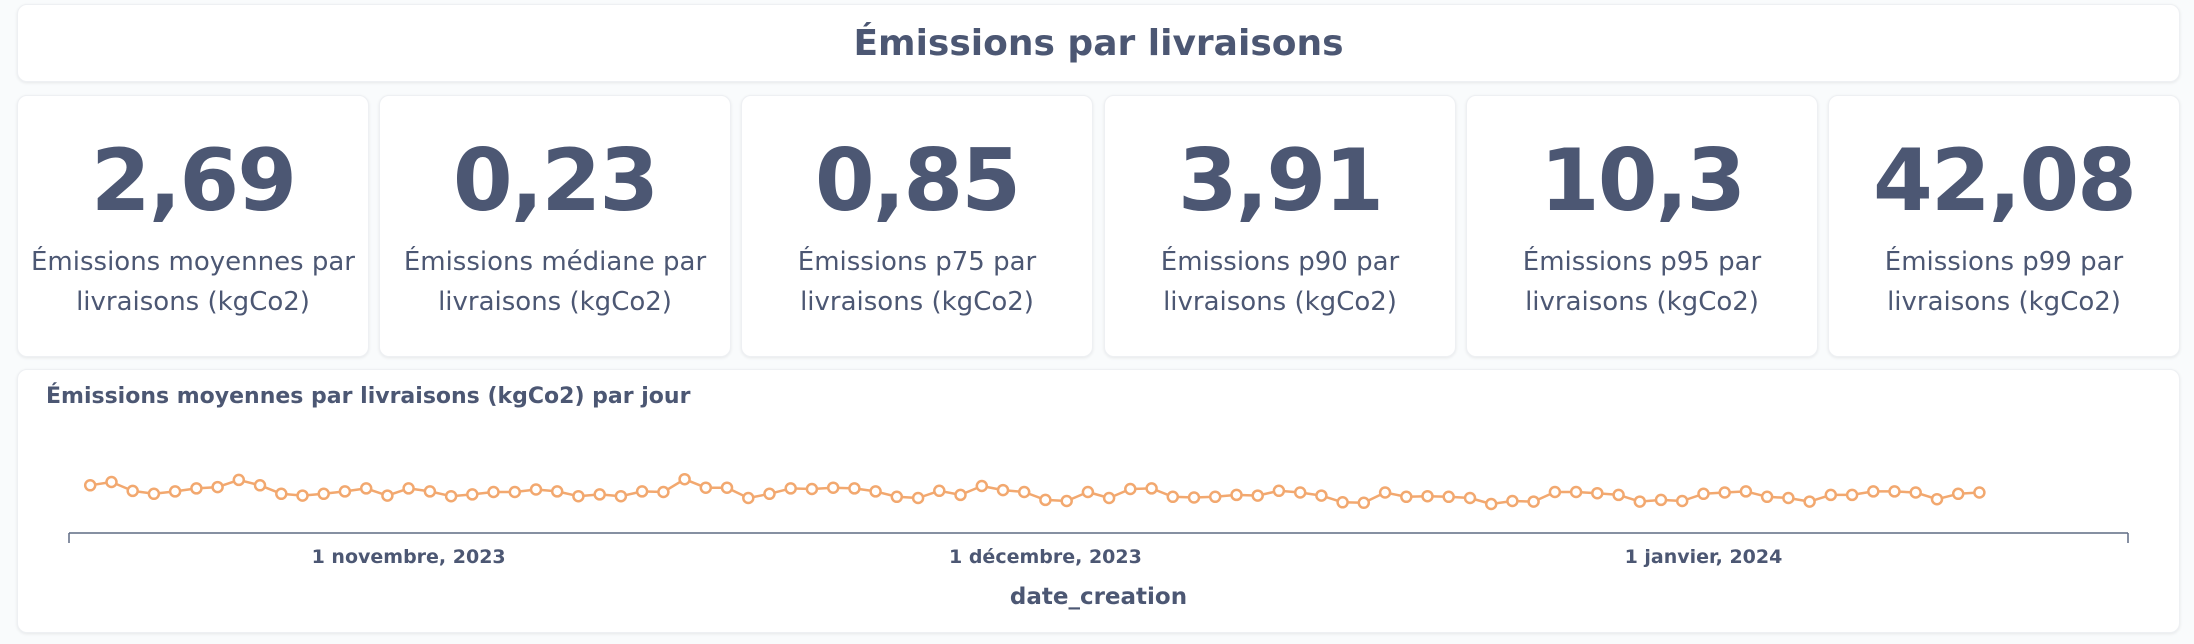 The height and width of the screenshot is (644, 2194). What do you see at coordinates (1642, 181) in the screenshot?
I see `kpi-value: 10,3` at bounding box center [1642, 181].